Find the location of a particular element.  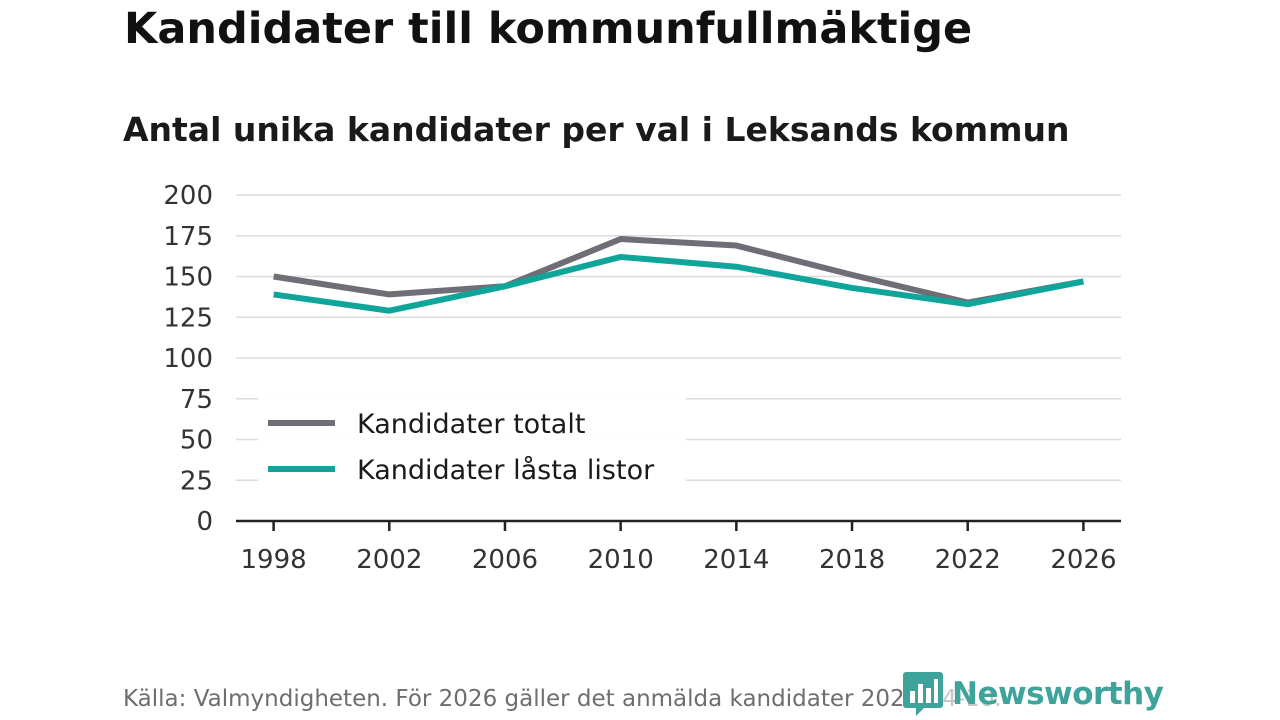

y-tick-label: 50 is located at coordinates (196, 441).